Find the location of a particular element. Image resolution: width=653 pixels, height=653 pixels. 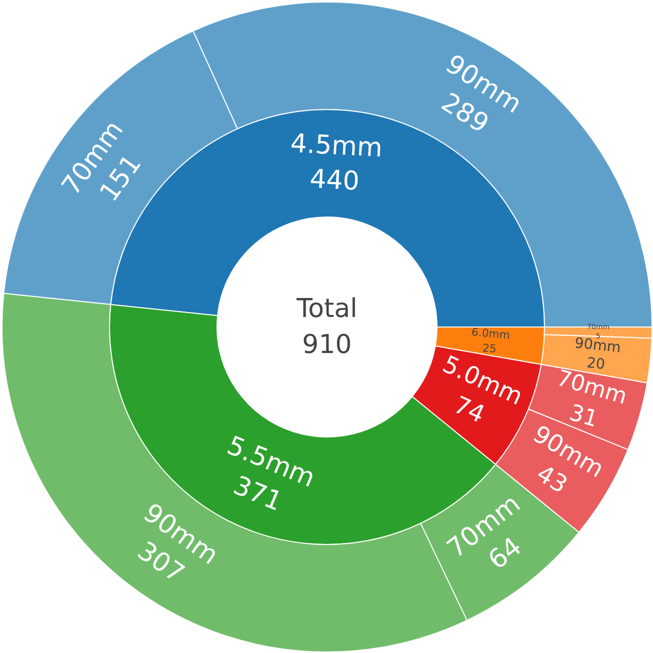

data-label: 4.5mm 440 is located at coordinates (337, 162).